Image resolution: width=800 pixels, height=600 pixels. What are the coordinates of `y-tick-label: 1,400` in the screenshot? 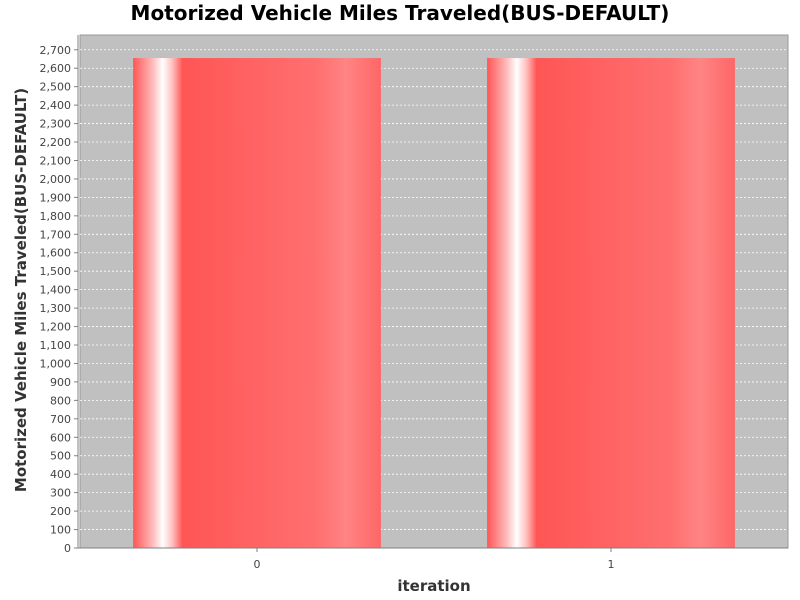 It's located at (56, 290).